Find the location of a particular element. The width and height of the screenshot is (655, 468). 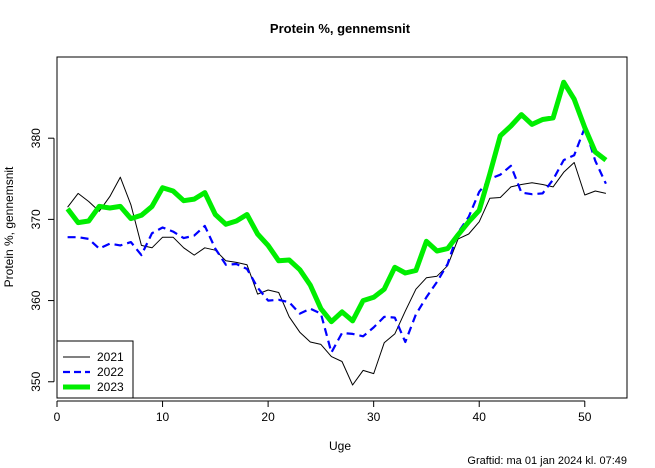

x-axis-label: Uge is located at coordinates (340, 446).